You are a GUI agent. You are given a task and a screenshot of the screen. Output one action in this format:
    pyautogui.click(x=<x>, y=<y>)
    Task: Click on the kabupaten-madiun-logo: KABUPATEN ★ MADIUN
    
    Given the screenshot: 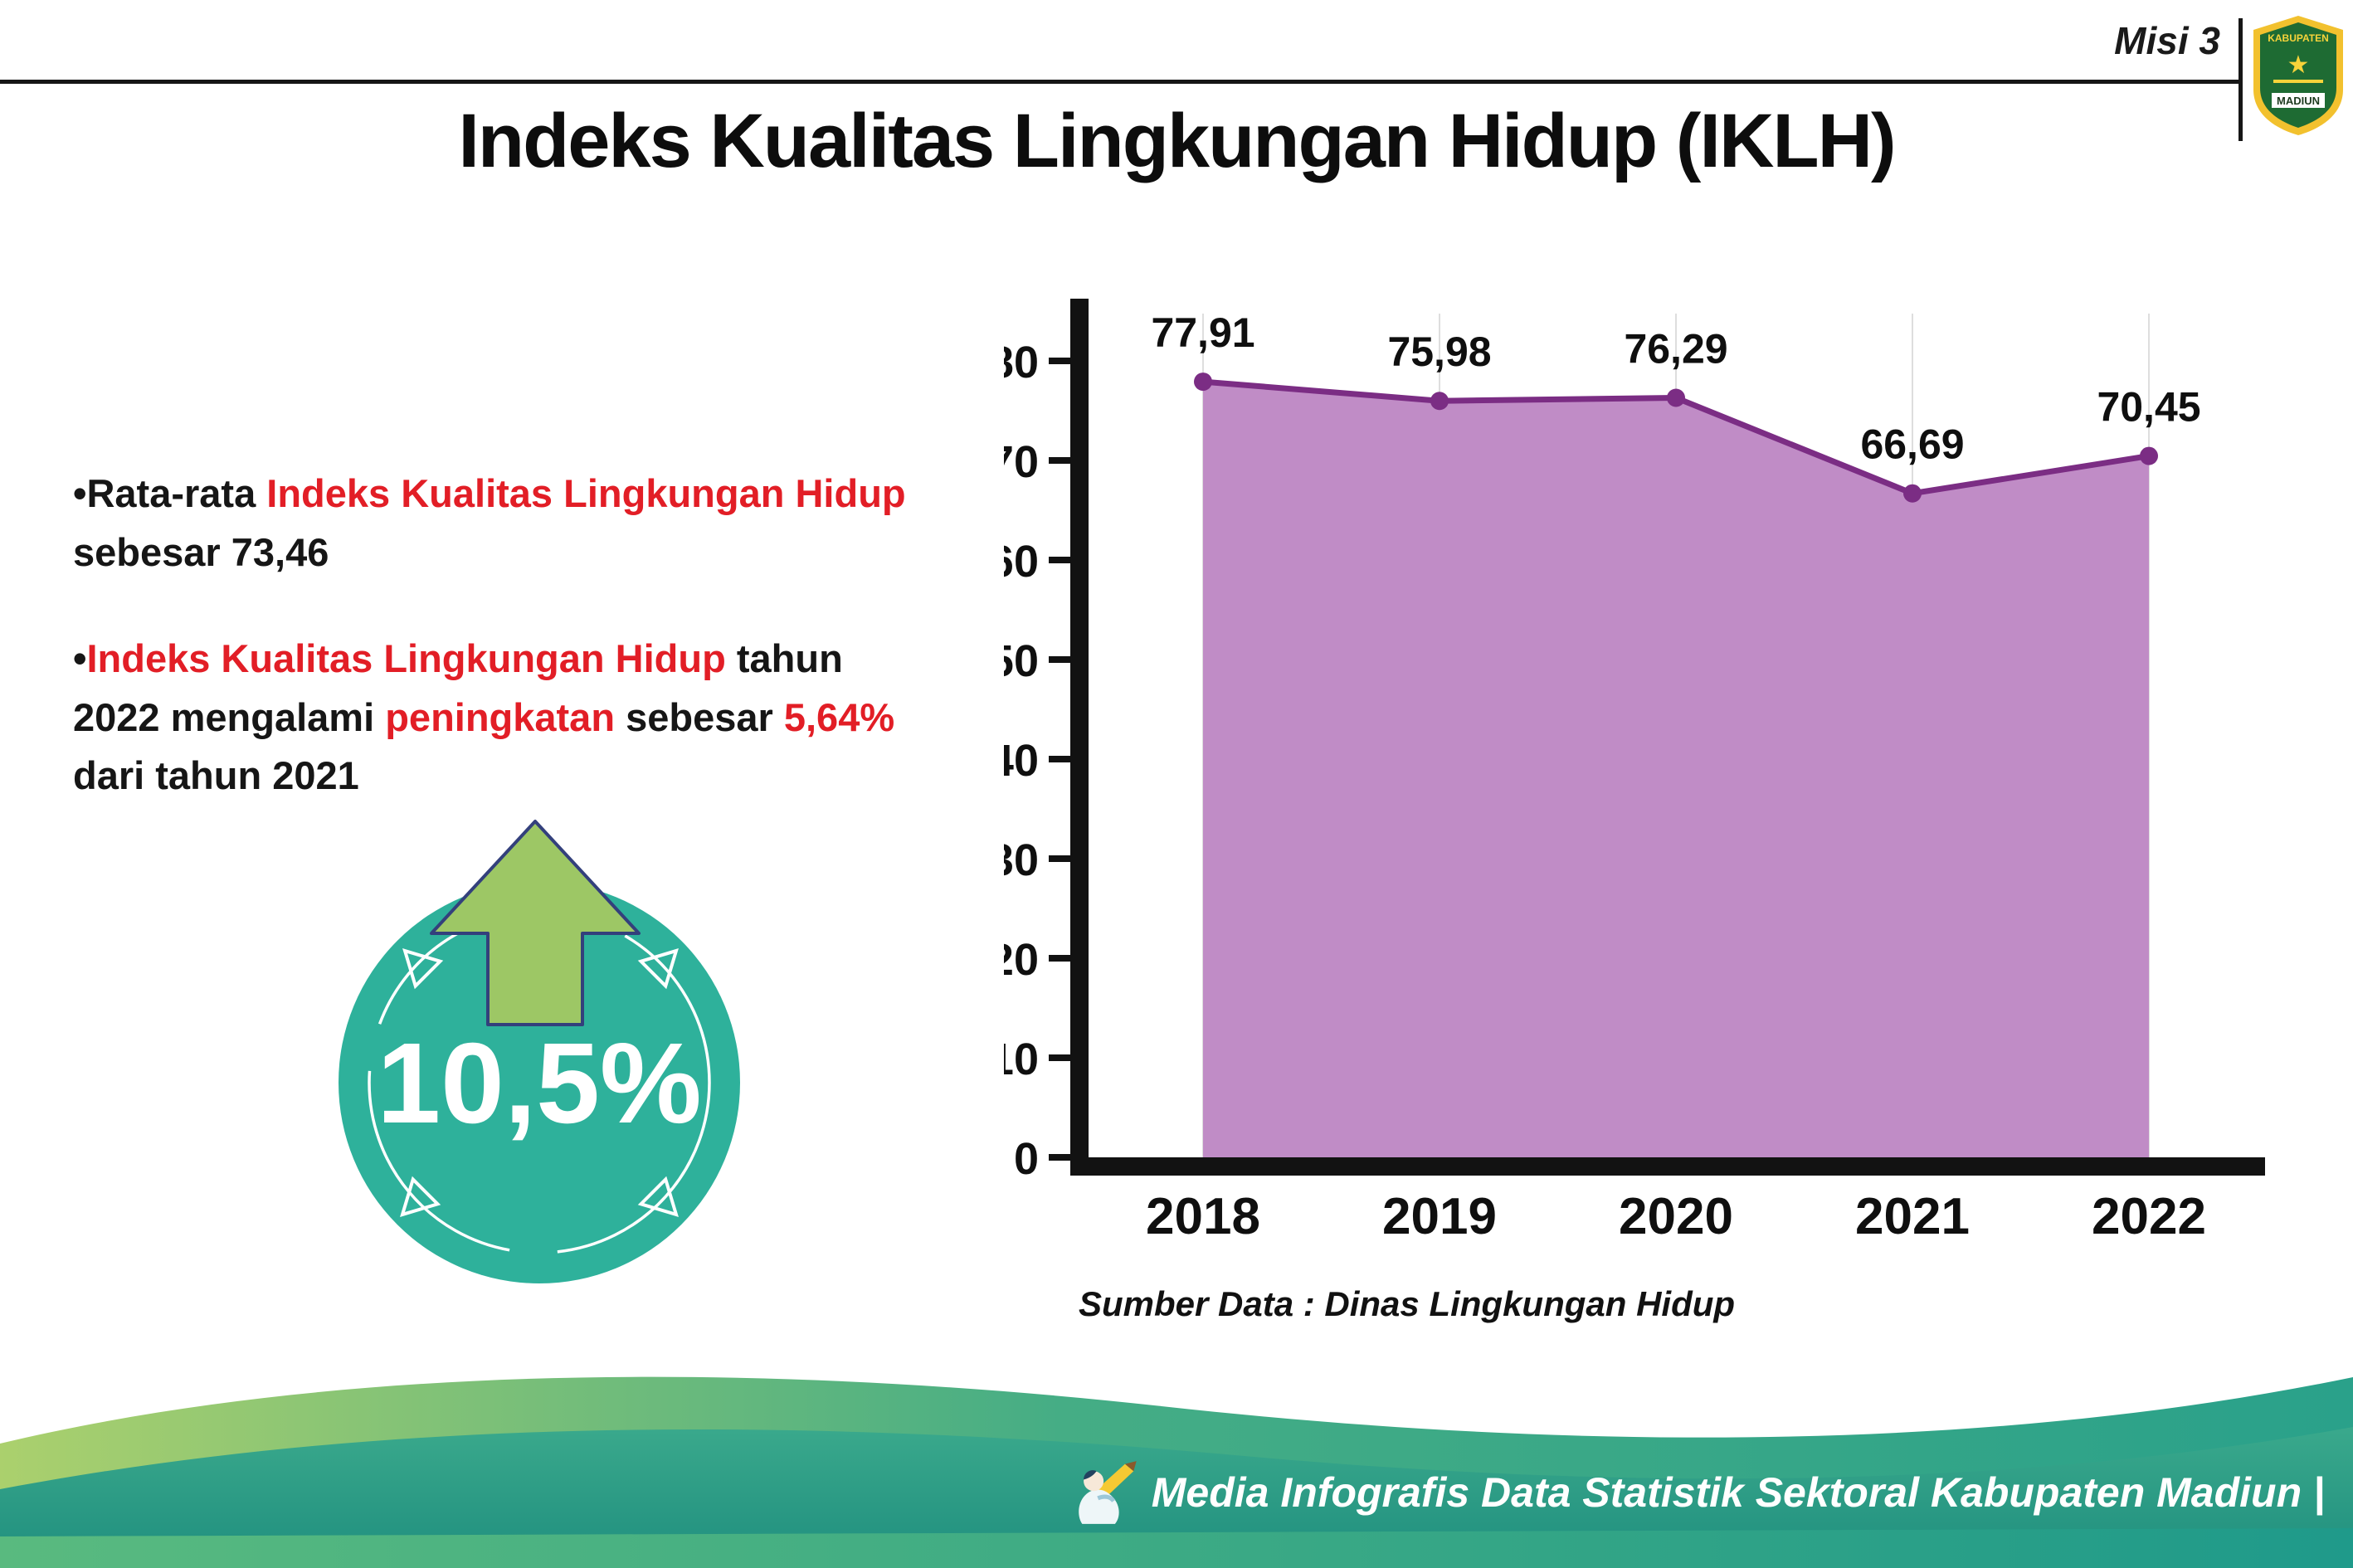 What is the action you would take?
    pyautogui.click(x=2298, y=75)
    